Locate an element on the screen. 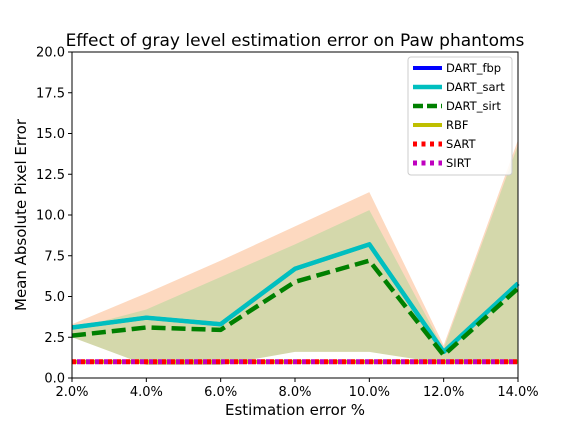 The height and width of the screenshot is (432, 576). y-tick-label: 15.0 is located at coordinates (50, 134).